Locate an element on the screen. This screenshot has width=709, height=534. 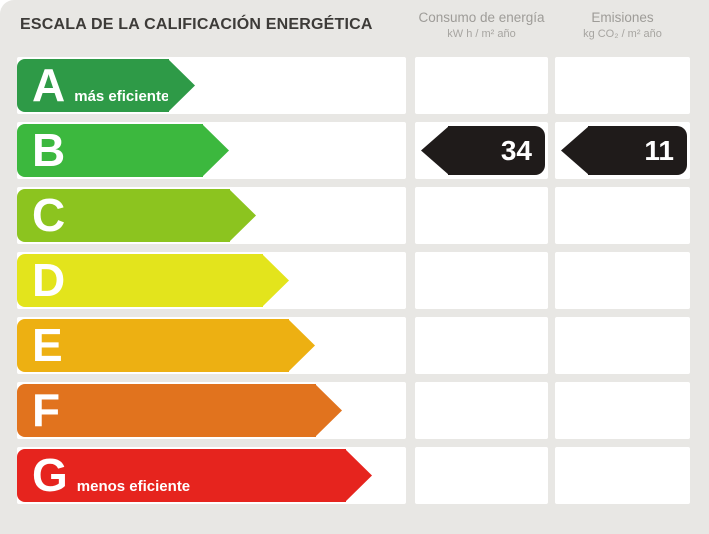
emissions-column-units: kg CO₂ / m² año is located at coordinates (622, 34).